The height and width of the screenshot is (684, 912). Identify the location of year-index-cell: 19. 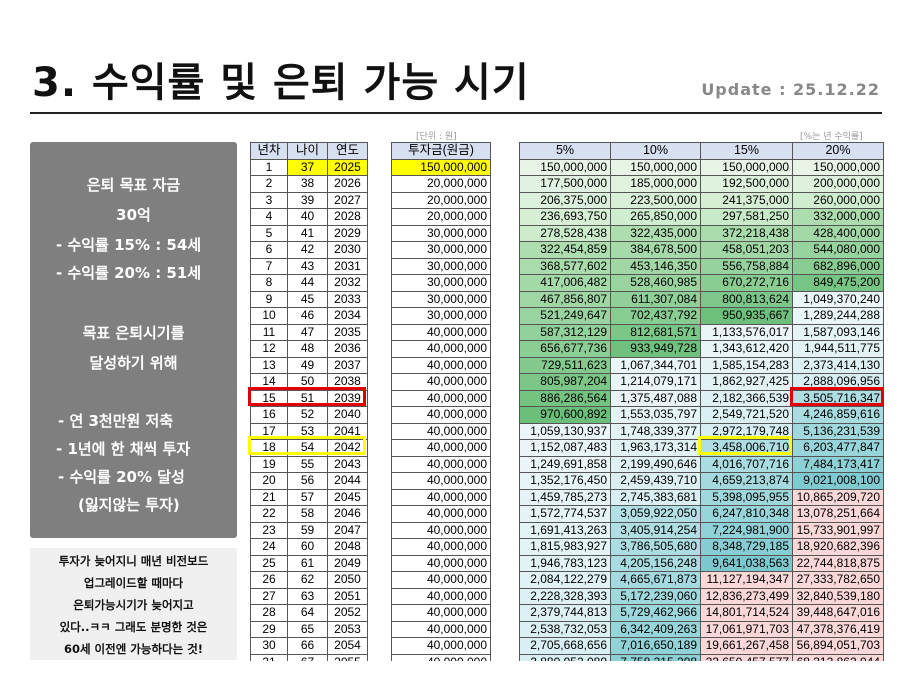
(269, 464).